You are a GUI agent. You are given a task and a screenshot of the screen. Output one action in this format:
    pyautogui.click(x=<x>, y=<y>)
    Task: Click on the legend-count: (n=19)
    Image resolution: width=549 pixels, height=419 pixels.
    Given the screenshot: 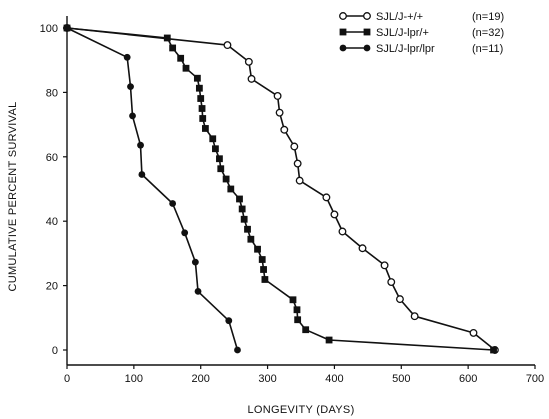 What is the action you would take?
    pyautogui.click(x=488, y=17)
    